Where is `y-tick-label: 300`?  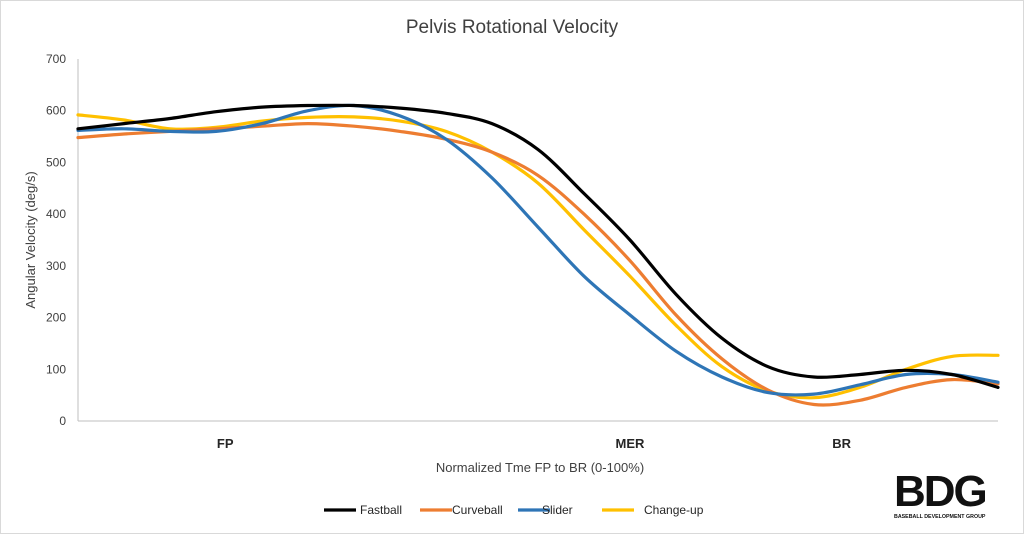 y-tick-label: 300 is located at coordinates (56, 266).